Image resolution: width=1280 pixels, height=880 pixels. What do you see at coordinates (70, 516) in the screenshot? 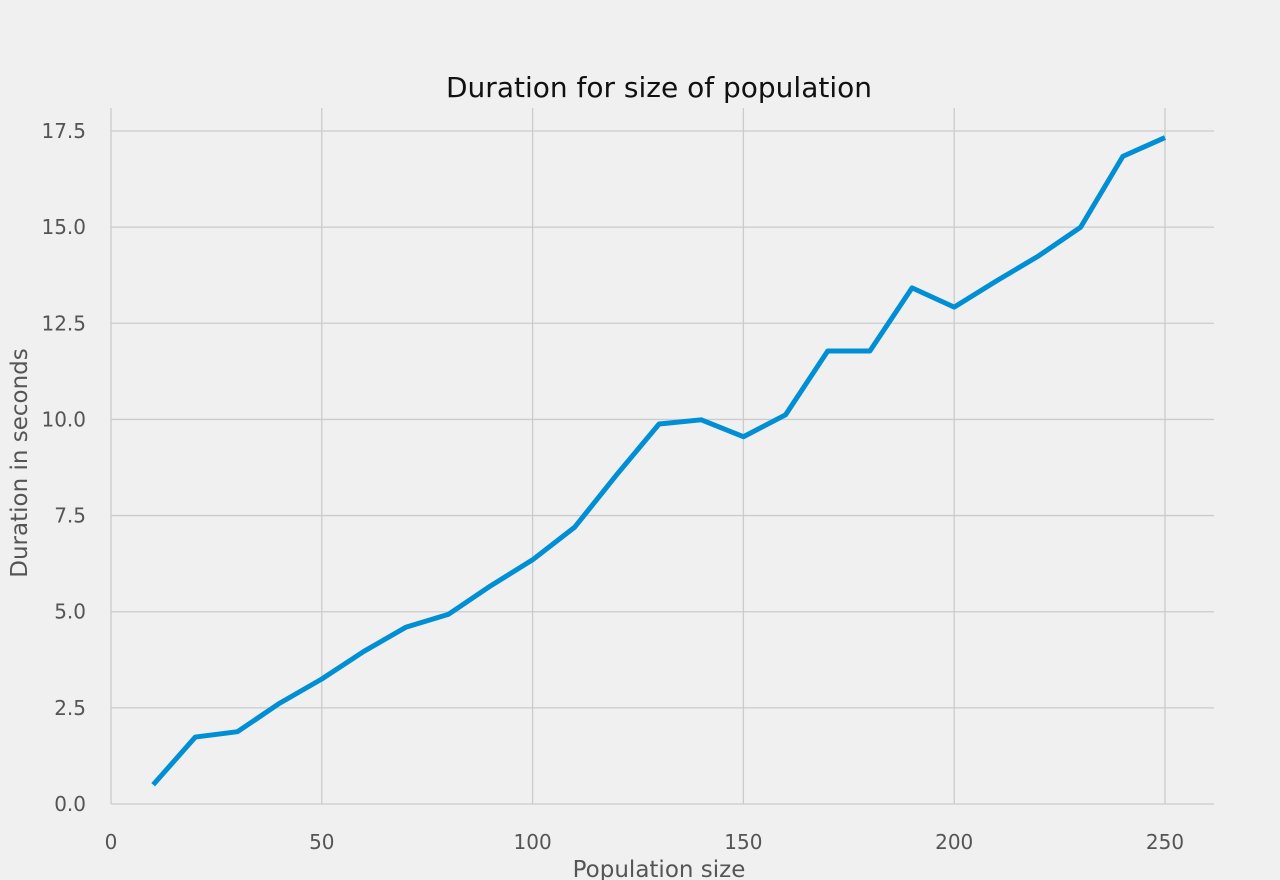
I see `y-tick-label: 7.5` at bounding box center [70, 516].